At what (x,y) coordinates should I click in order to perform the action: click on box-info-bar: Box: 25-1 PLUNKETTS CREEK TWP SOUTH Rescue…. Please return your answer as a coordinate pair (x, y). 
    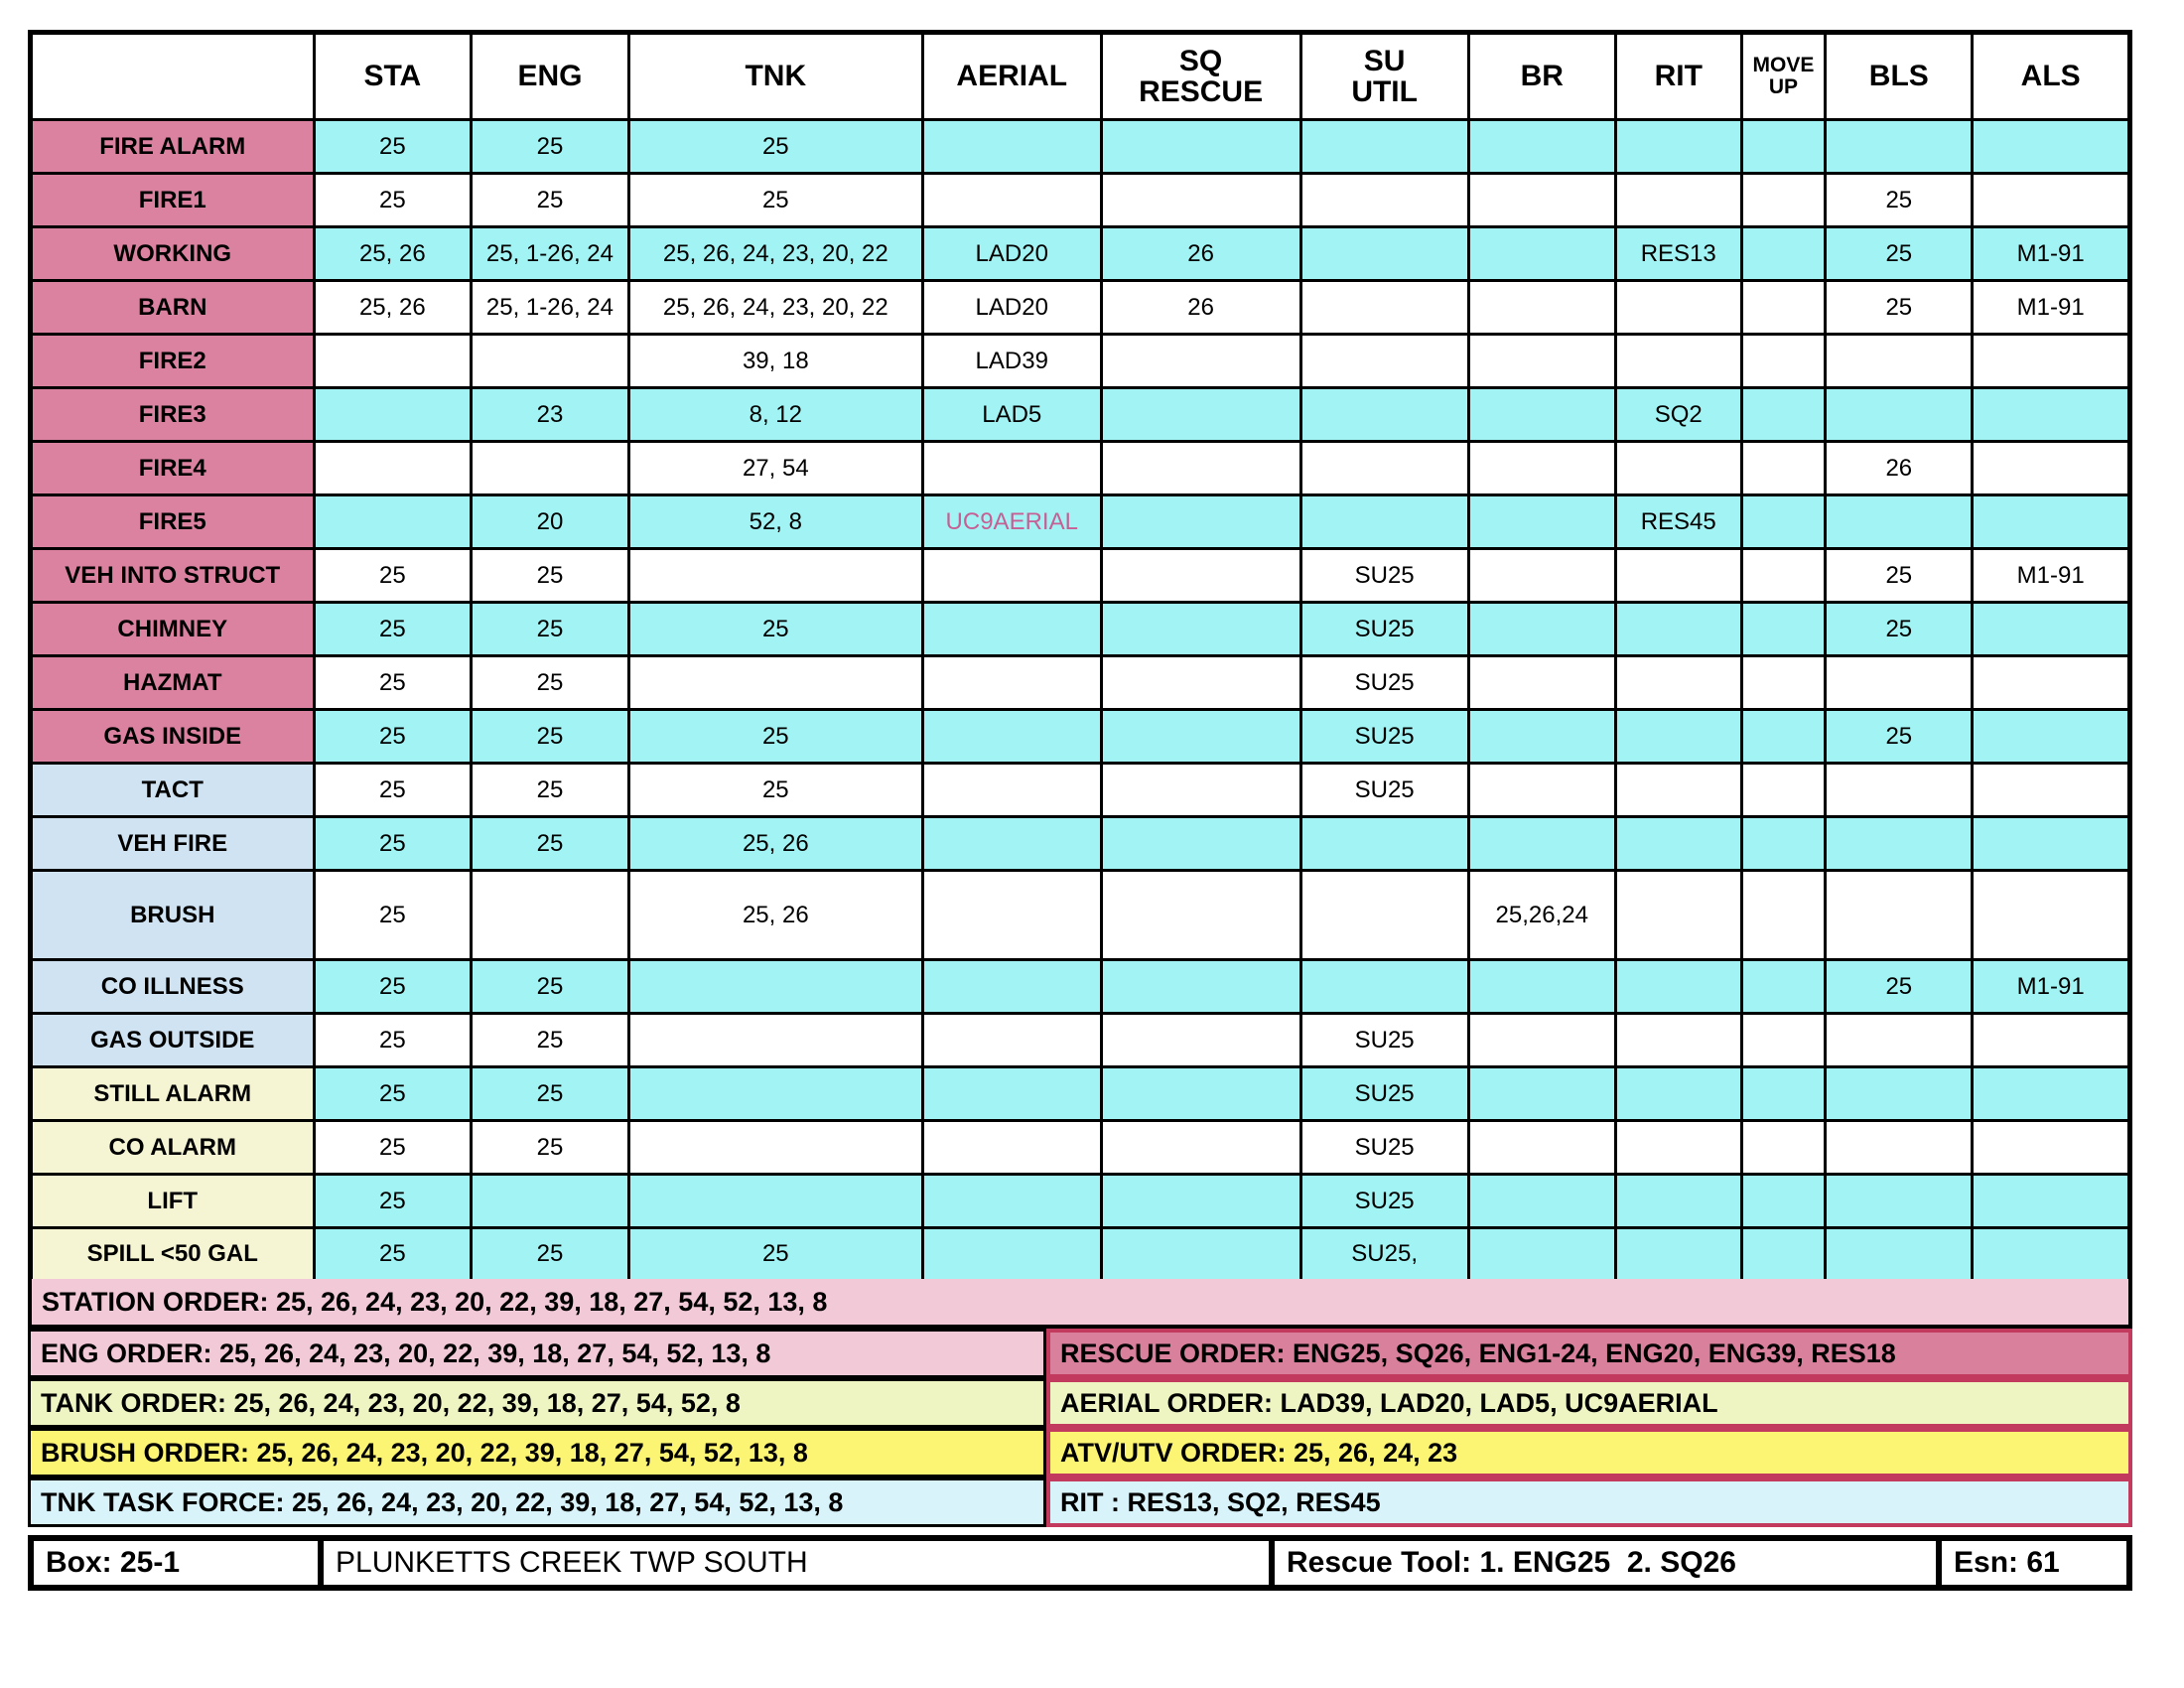
    Looking at the image, I should click on (1080, 1563).